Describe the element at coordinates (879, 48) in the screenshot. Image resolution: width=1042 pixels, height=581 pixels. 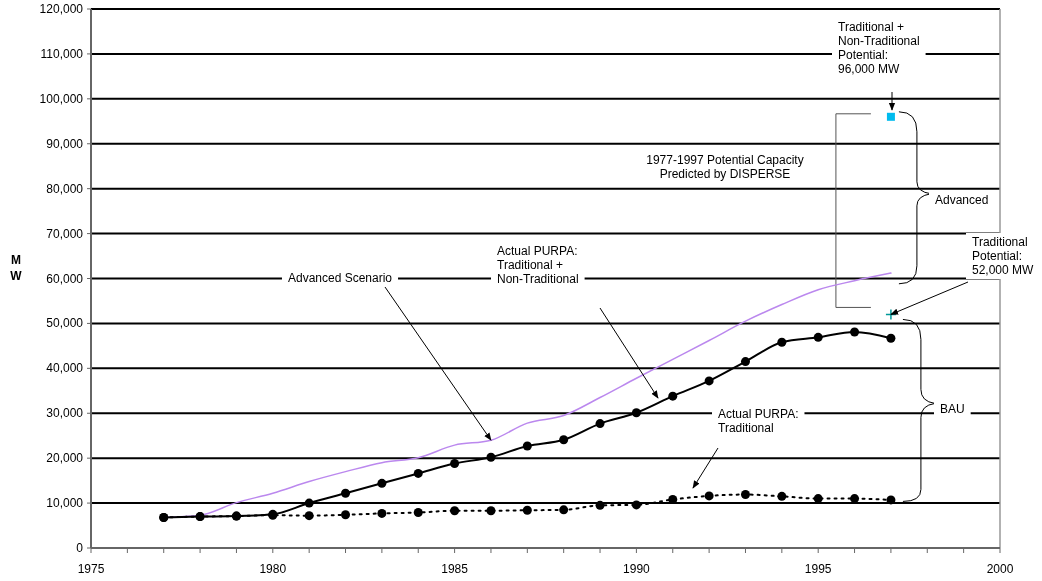
I see `annotation: Traditional + Non-Traditional Potential: 96,000 MW` at that location.